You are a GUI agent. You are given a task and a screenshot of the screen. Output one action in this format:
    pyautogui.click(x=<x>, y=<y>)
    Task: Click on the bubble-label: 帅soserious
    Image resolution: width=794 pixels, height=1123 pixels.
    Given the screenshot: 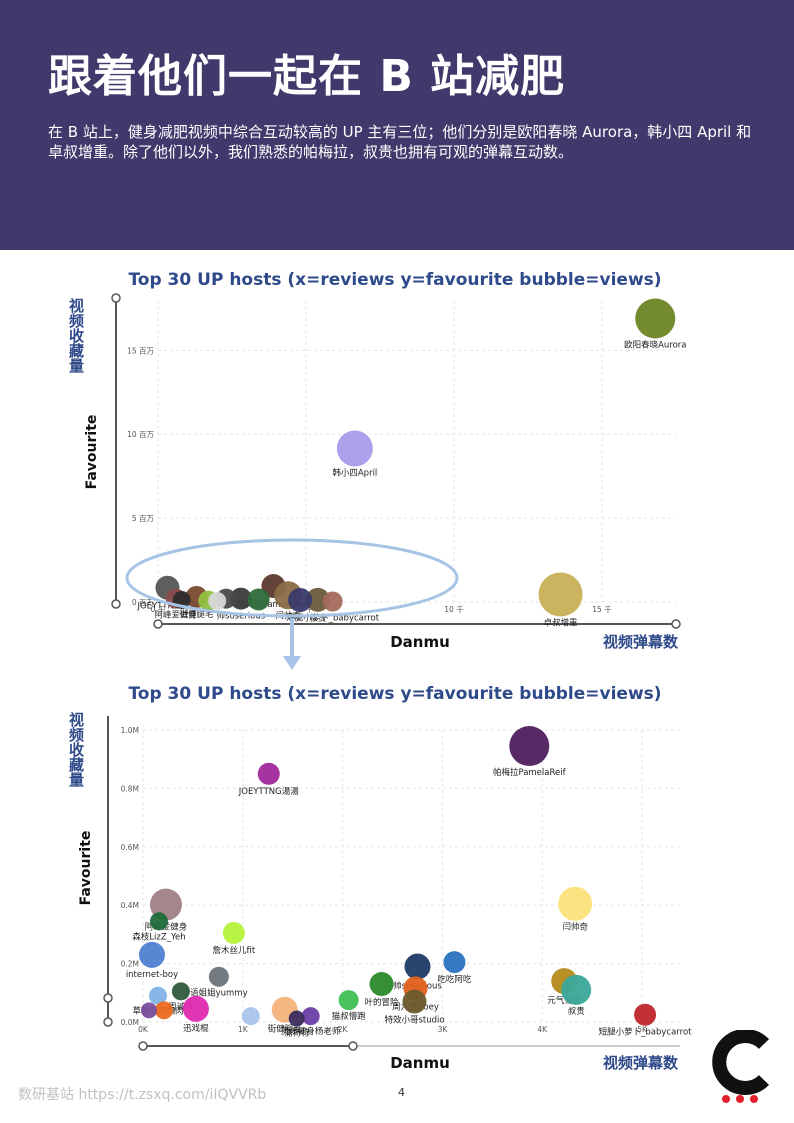 What is the action you would take?
    pyautogui.click(x=241, y=616)
    